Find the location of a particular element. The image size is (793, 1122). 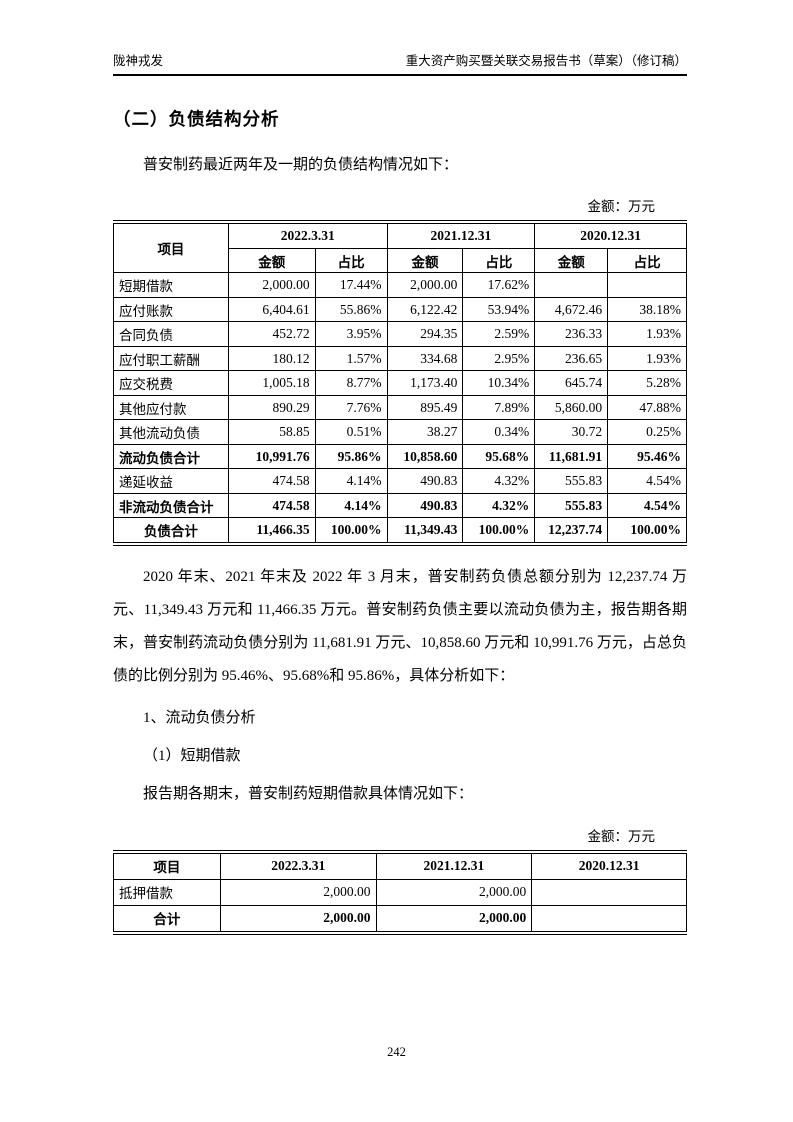

row-value-cell: 53.94% is located at coordinates (499, 309).